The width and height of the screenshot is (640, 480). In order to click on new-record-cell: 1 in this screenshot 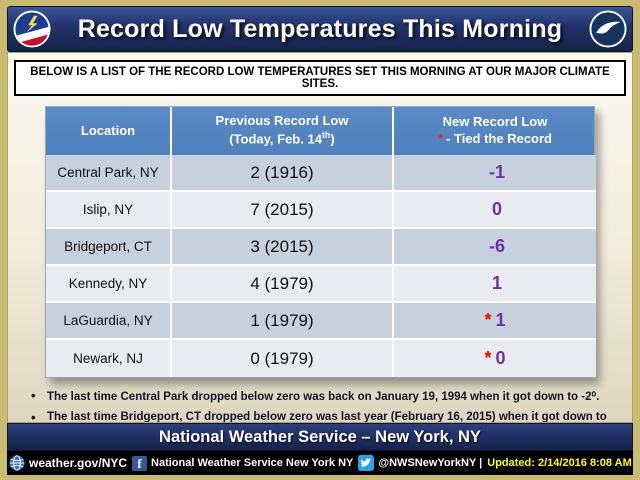, I will do `click(495, 284)`.